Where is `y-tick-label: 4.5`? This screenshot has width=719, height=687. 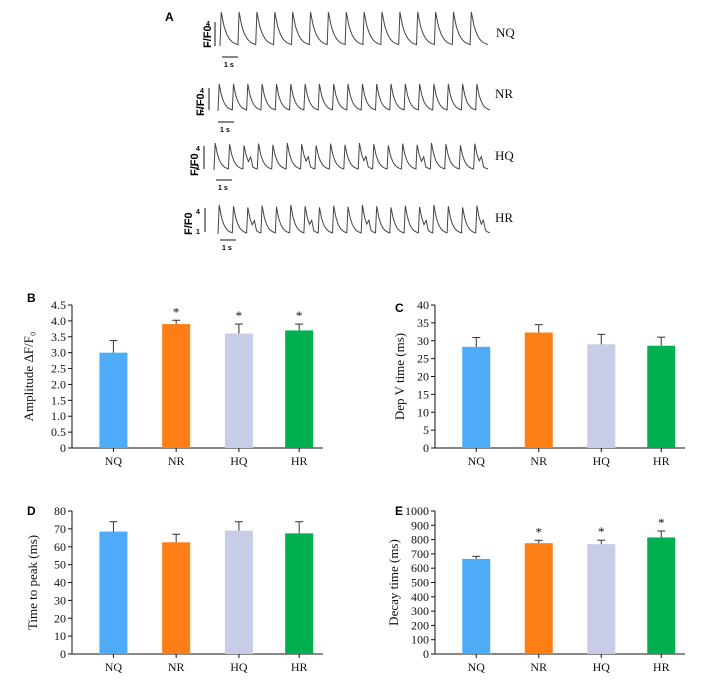
y-tick-label: 4.5 is located at coordinates (58, 305).